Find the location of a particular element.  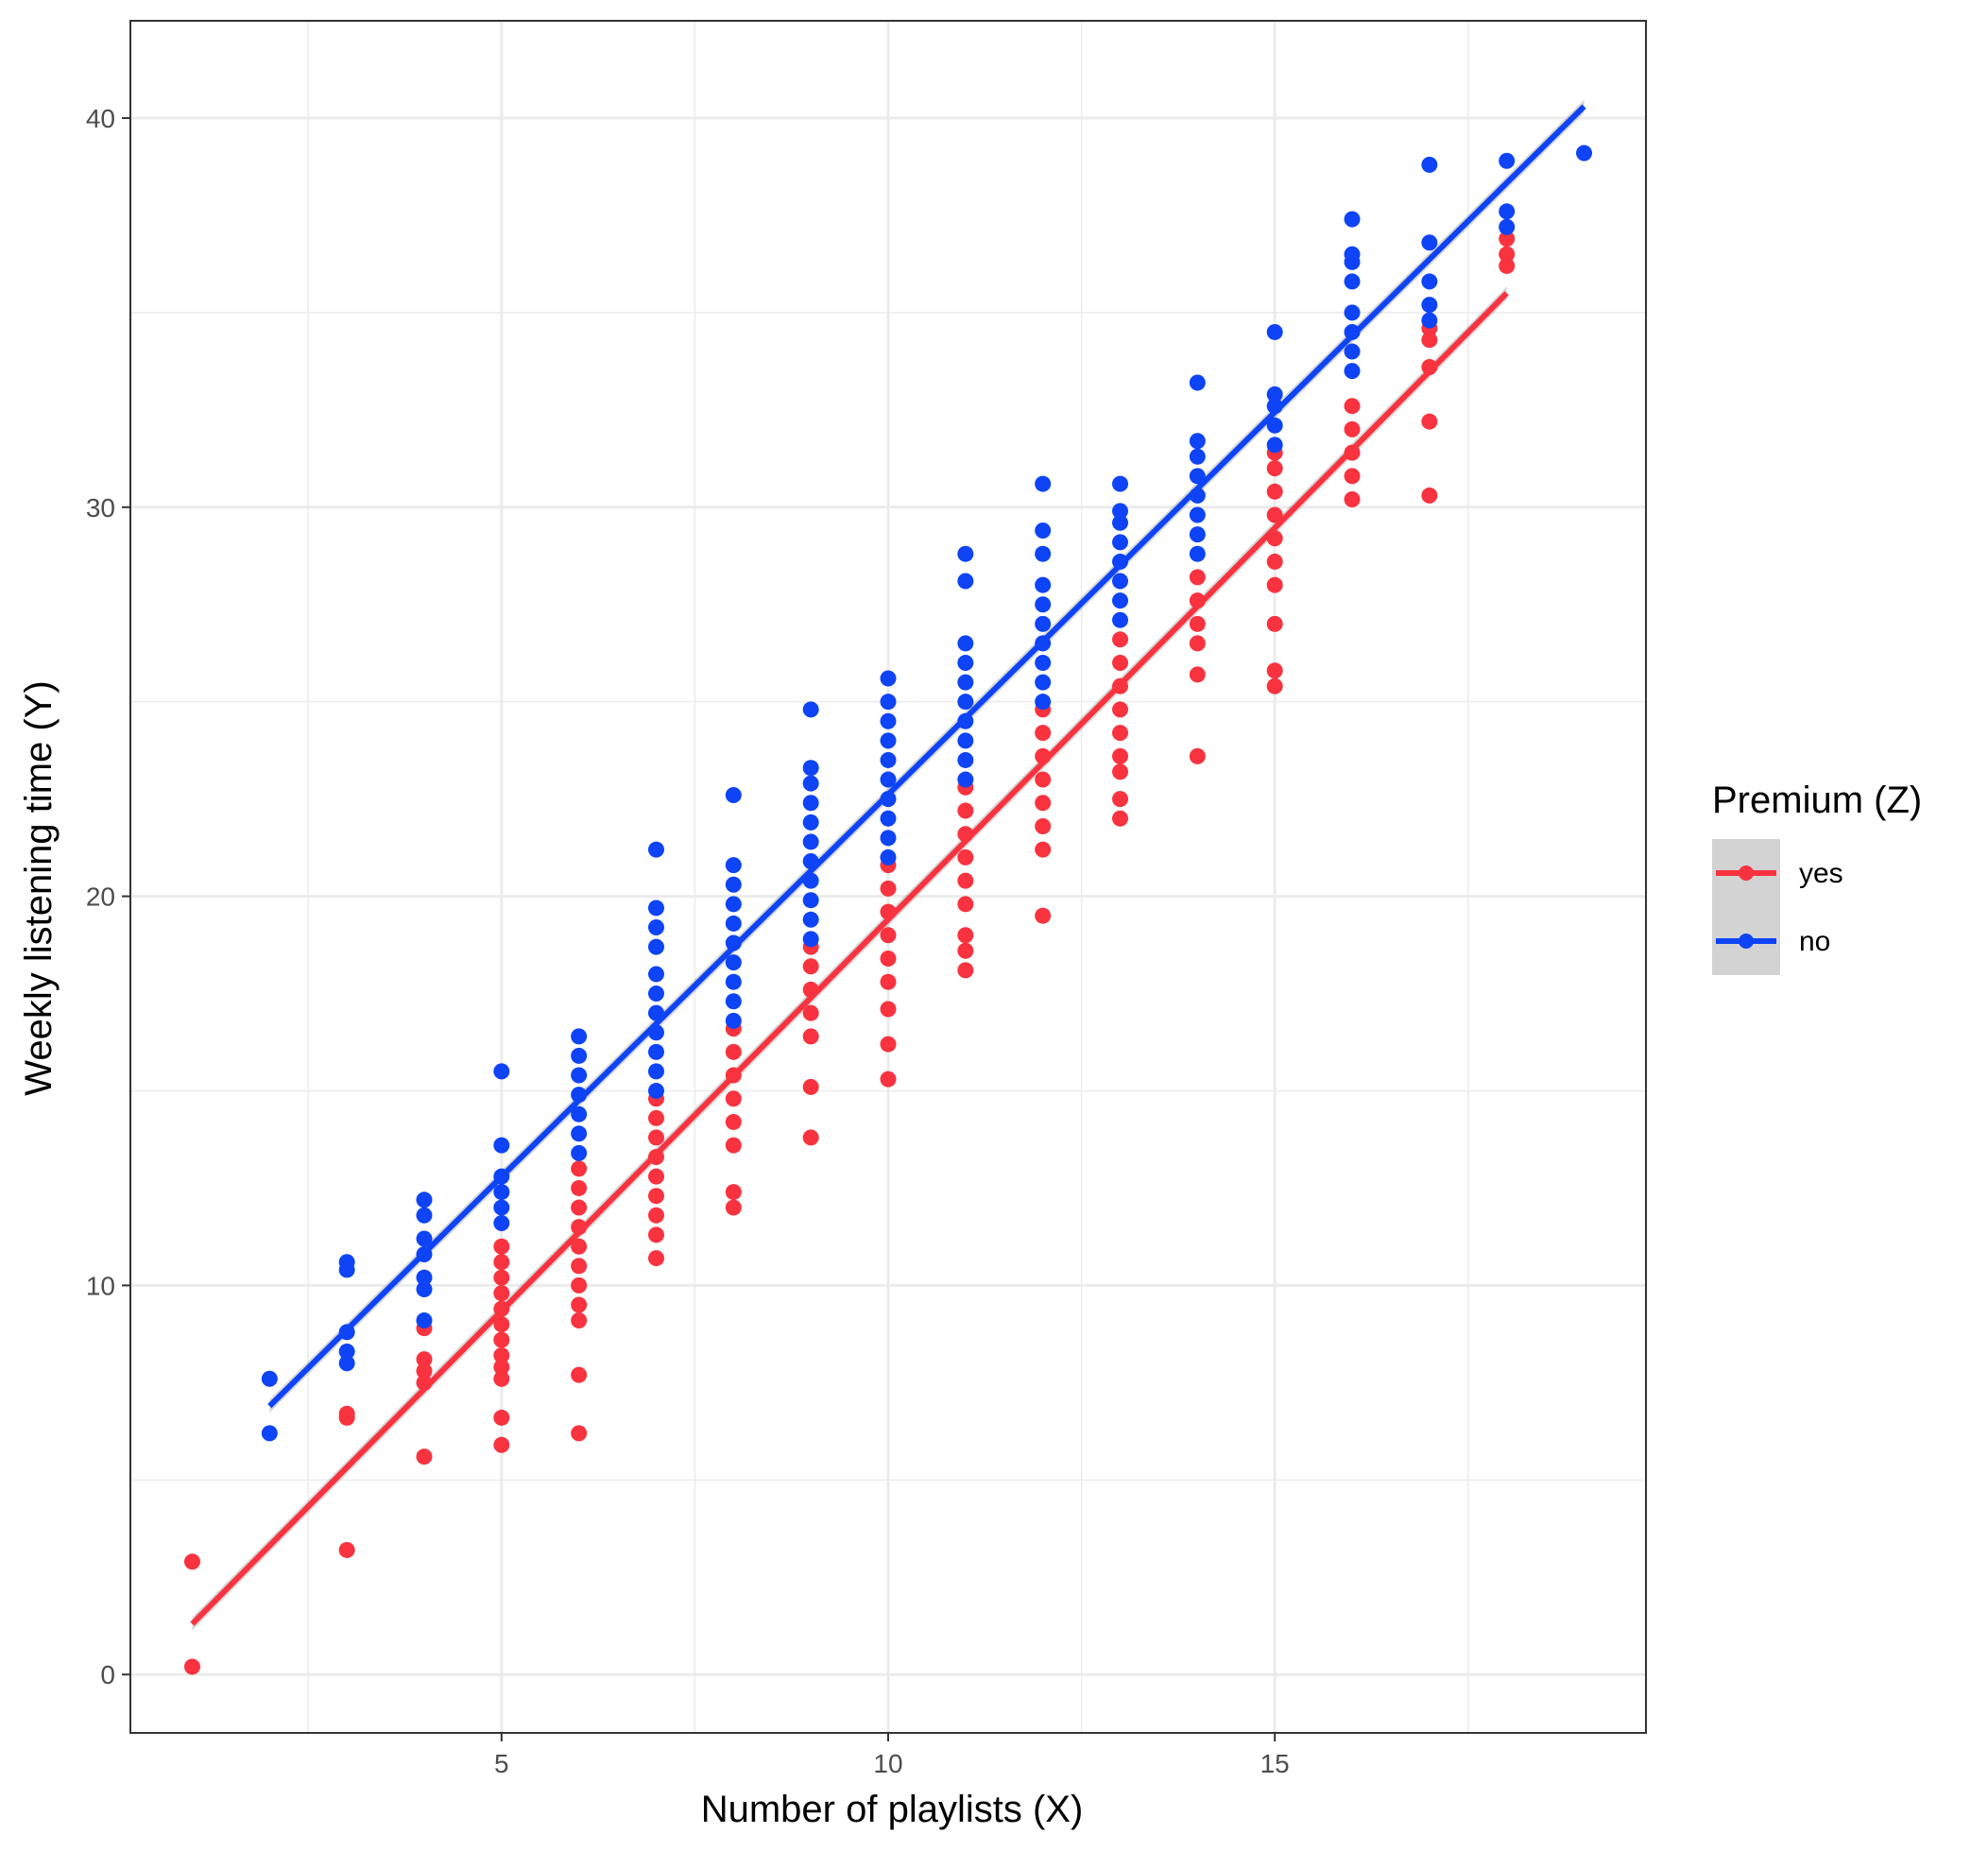

x-axis-title: Number of playlists (X) is located at coordinates (892, 1809).